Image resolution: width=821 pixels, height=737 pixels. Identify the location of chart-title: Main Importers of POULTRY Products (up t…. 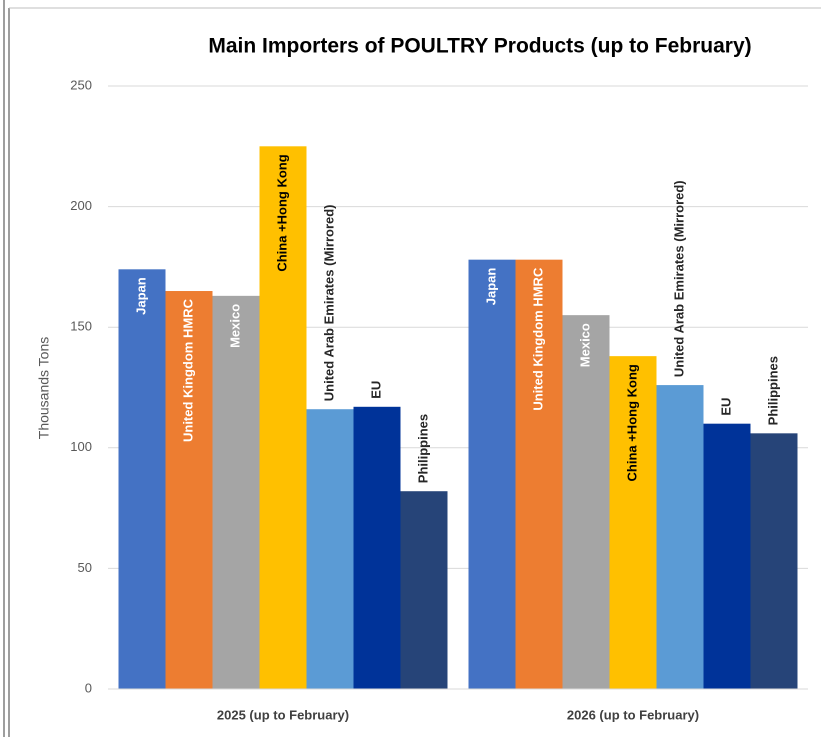
(479, 46).